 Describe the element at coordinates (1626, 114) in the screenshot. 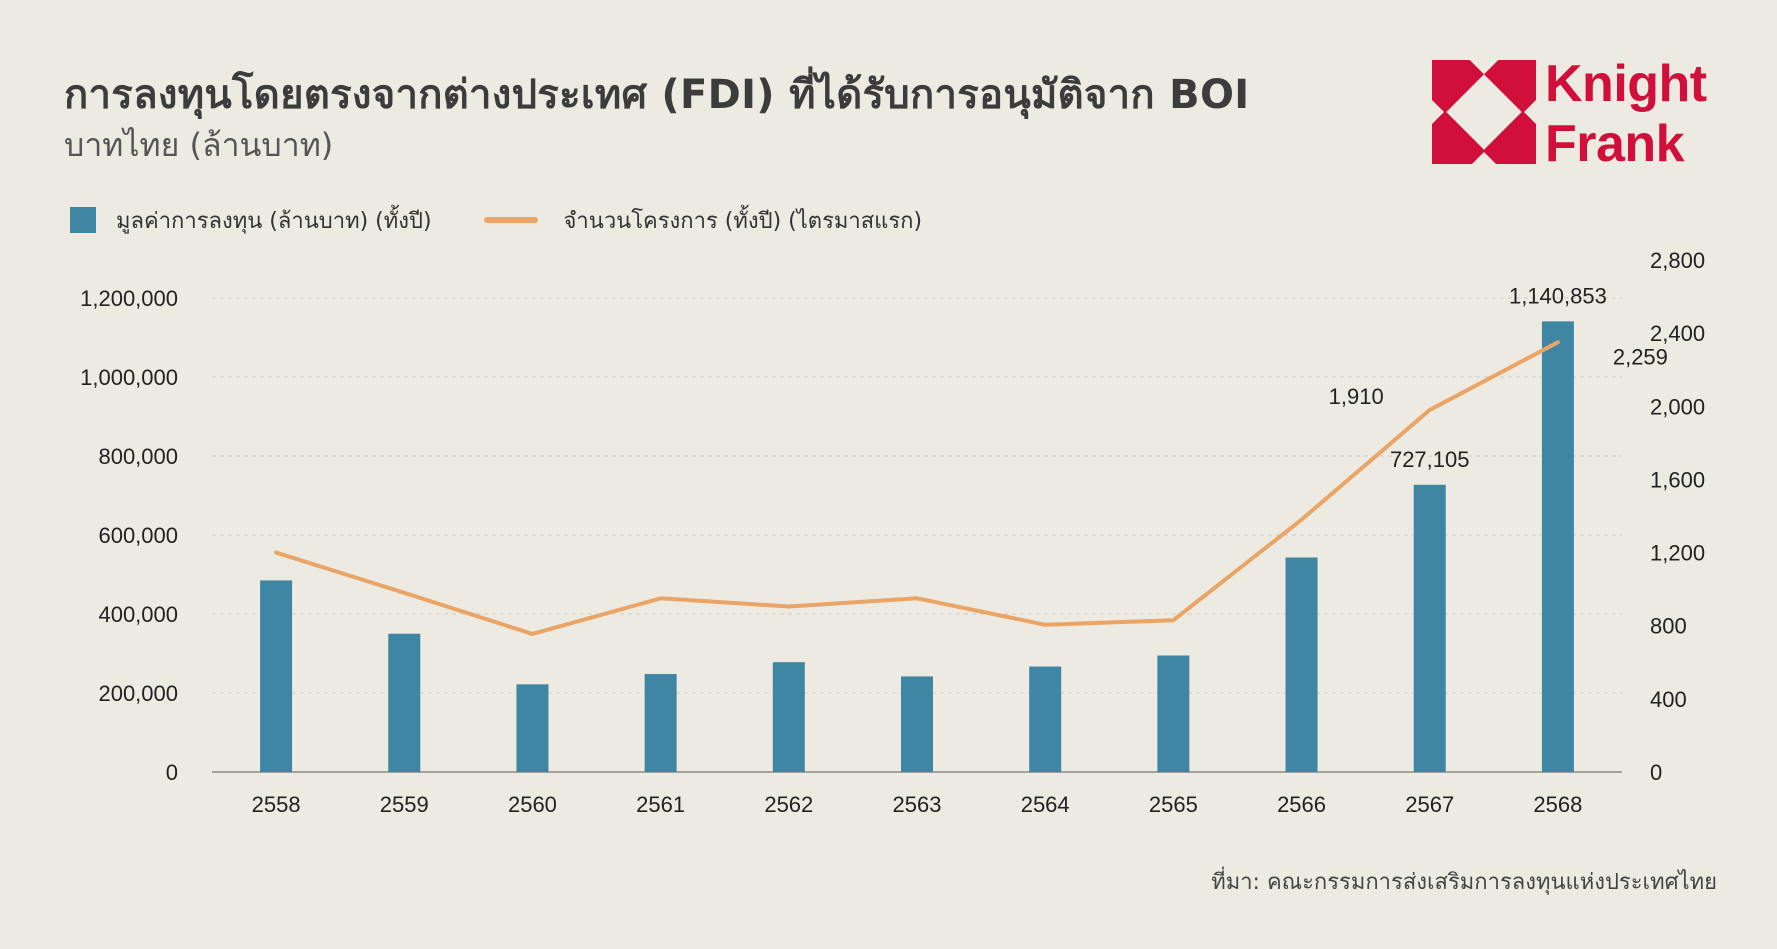

I see `logo-text: Knight Frank` at that location.